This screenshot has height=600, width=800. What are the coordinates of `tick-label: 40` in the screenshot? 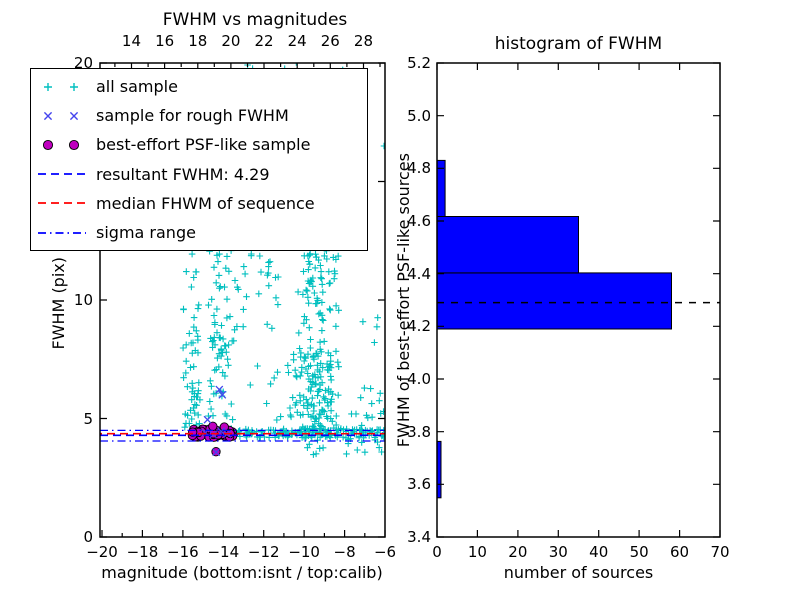 It's located at (599, 552).